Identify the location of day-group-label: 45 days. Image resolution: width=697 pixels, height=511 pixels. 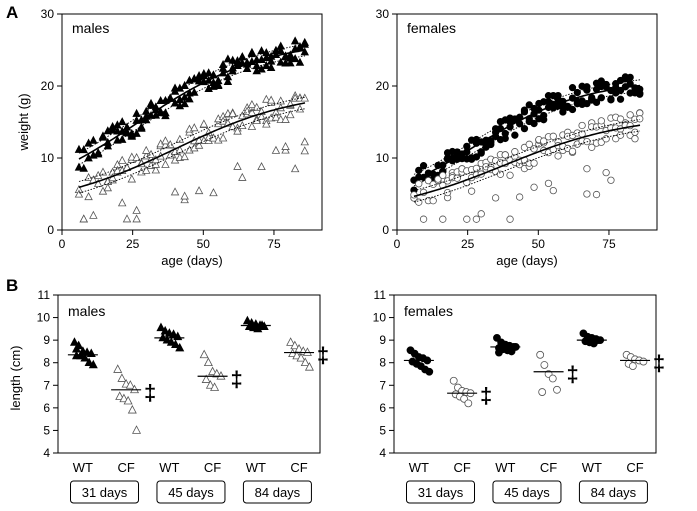
(527, 492).